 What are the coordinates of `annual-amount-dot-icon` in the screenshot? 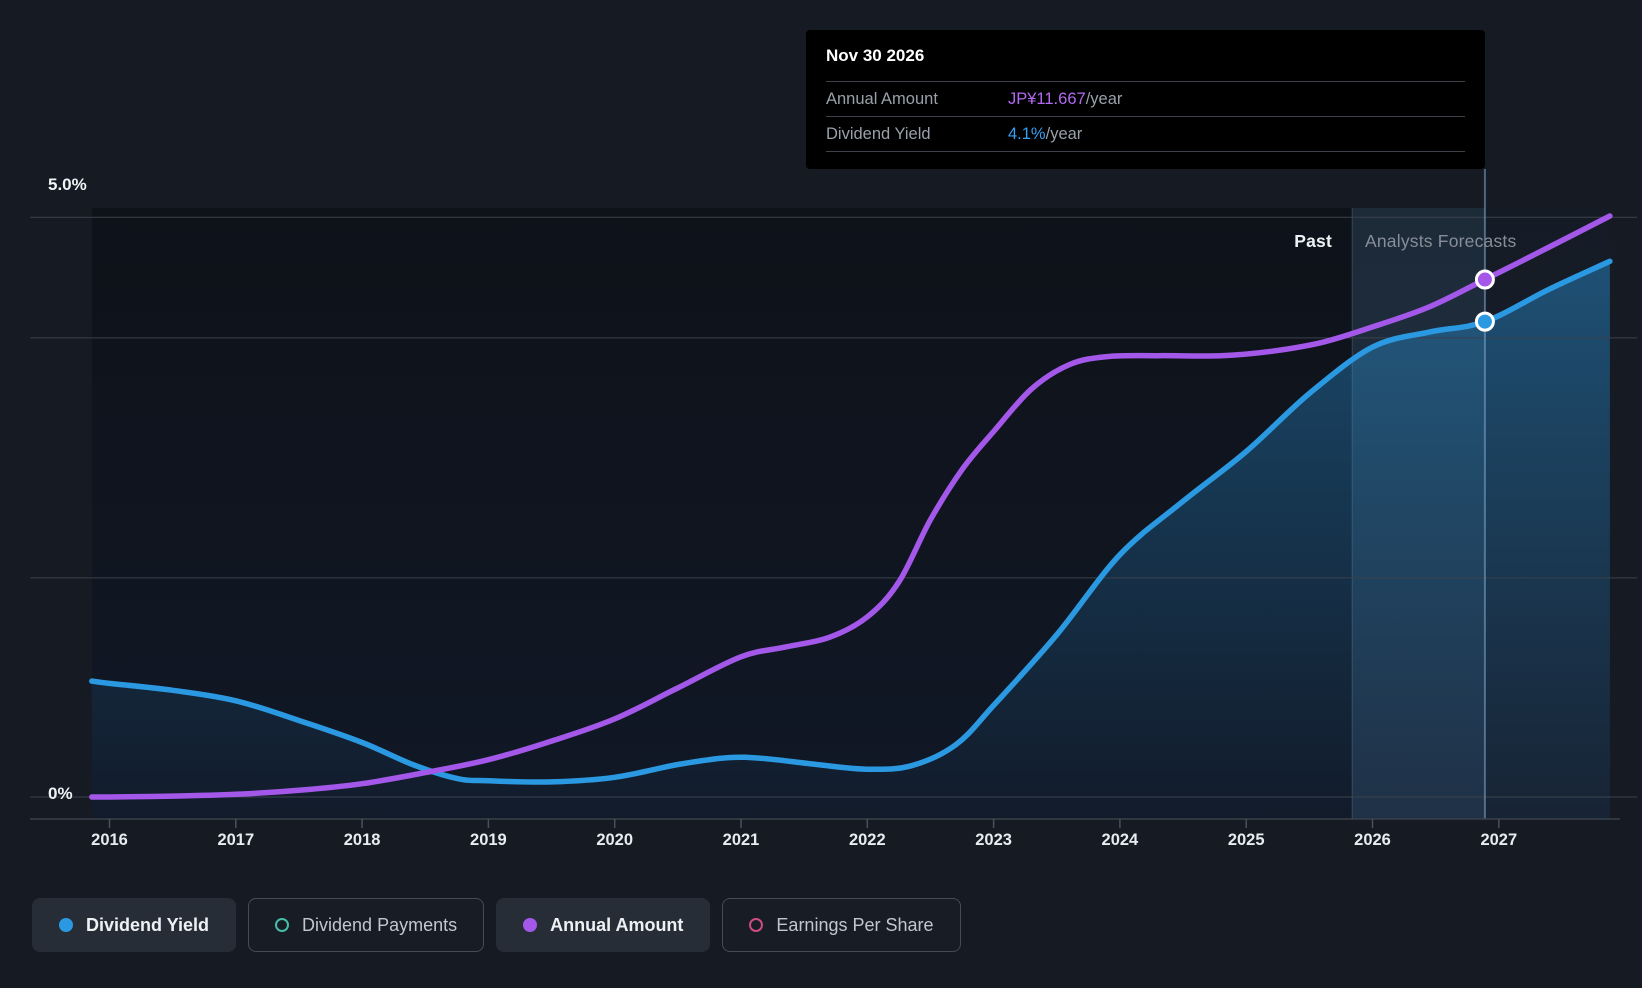 It's located at (530, 925).